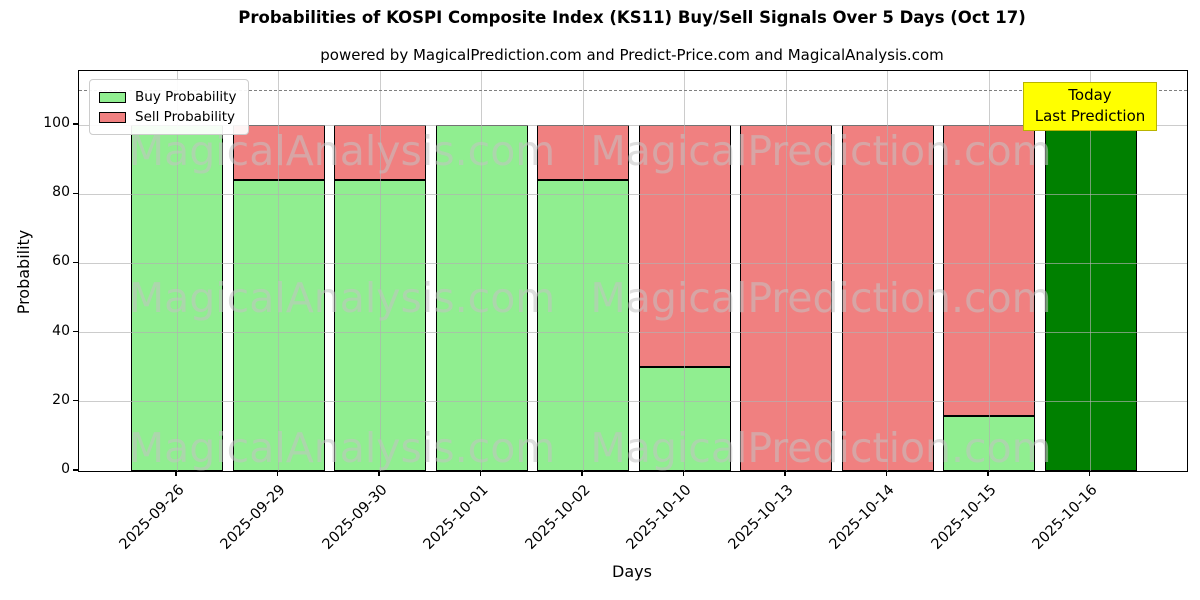 The width and height of the screenshot is (1200, 600). Describe the element at coordinates (659, 517) in the screenshot. I see `x-tick-label: 2025-10-10` at that location.